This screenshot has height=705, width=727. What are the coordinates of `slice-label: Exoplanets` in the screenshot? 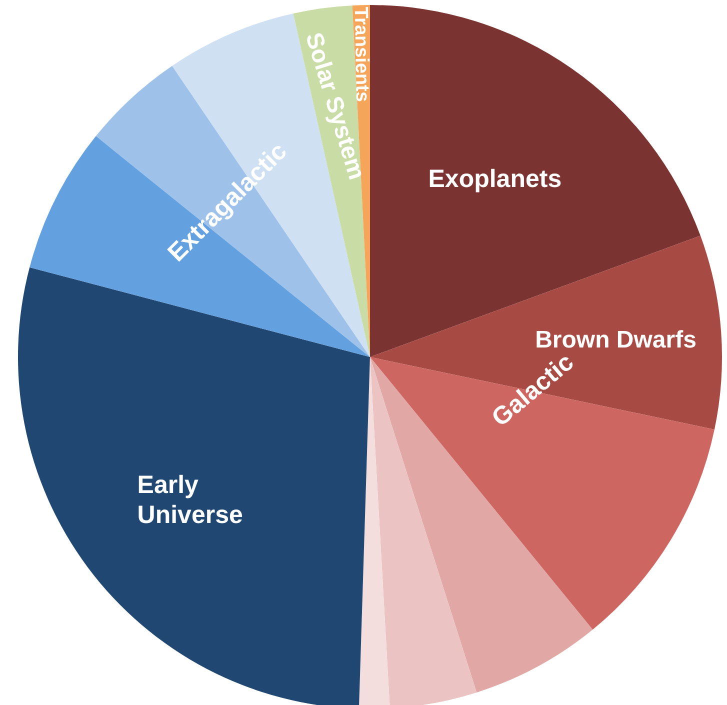 It's located at (495, 178).